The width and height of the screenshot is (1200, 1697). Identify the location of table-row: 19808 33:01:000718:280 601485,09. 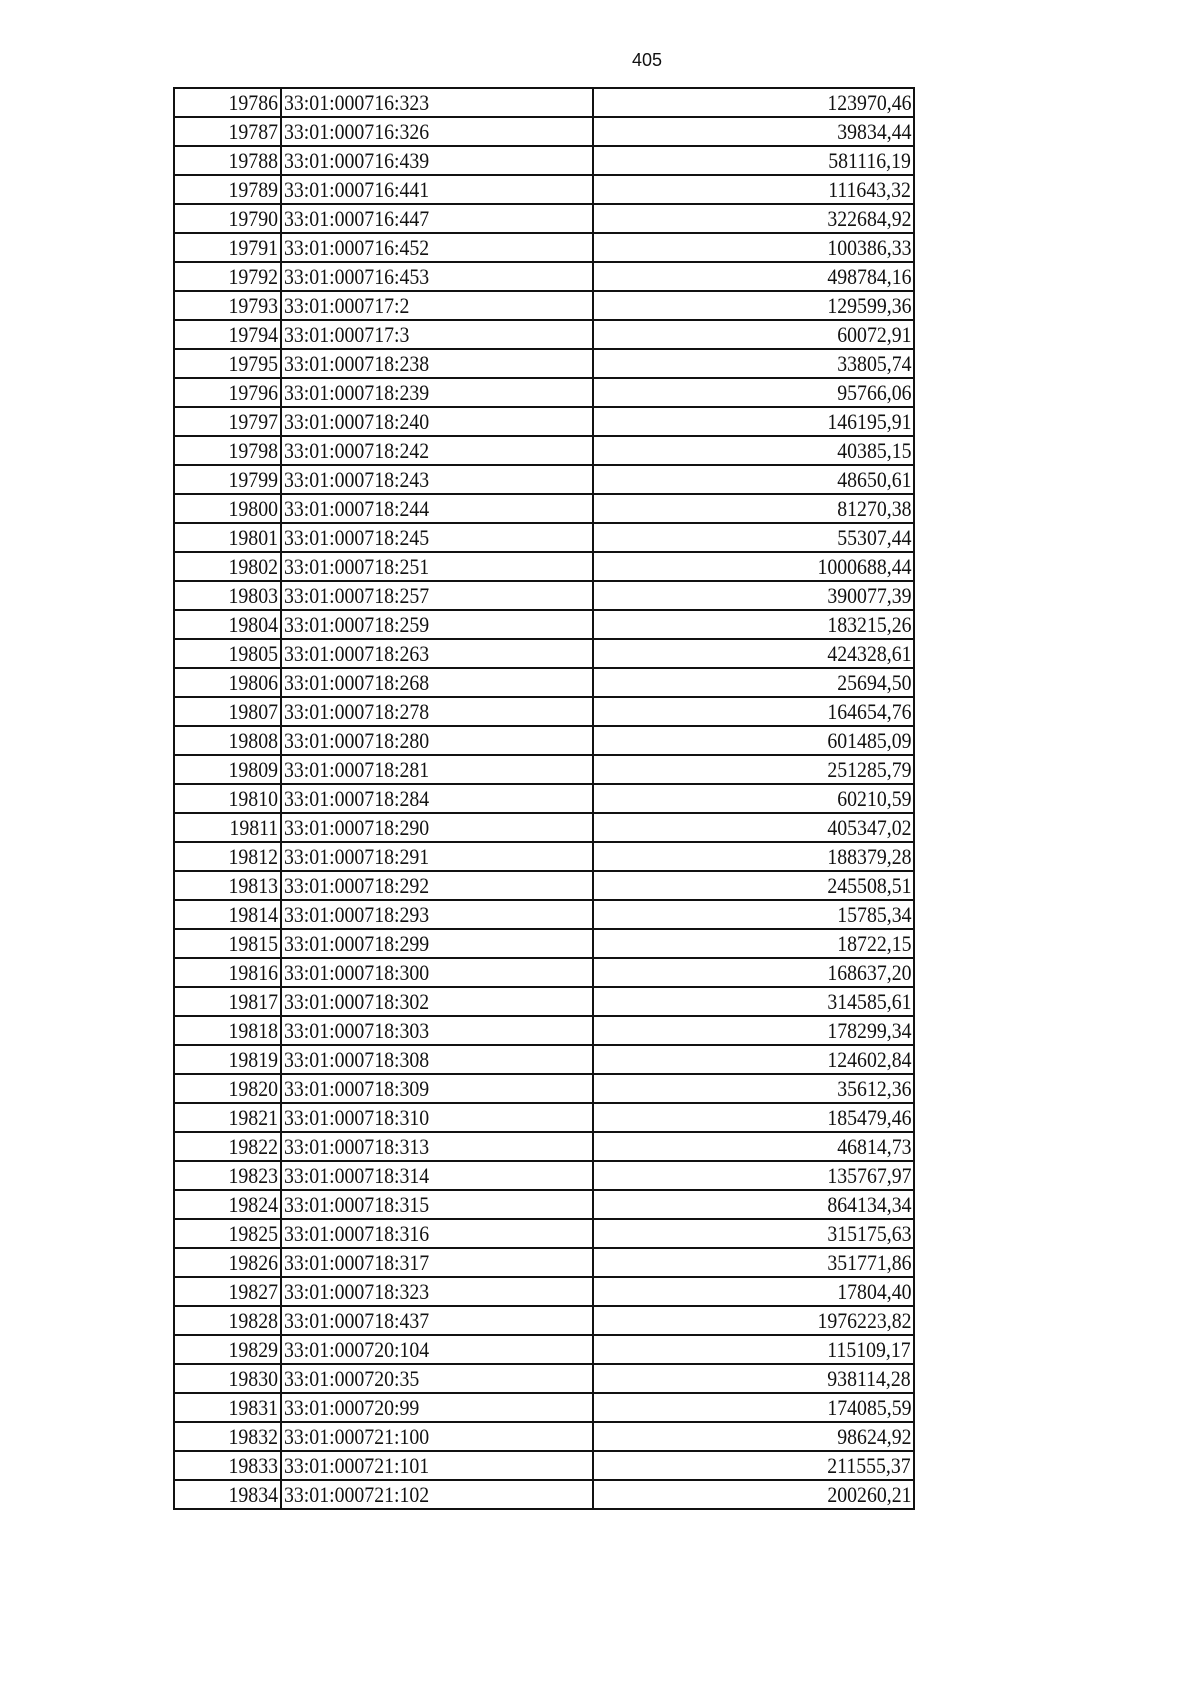
(544, 740).